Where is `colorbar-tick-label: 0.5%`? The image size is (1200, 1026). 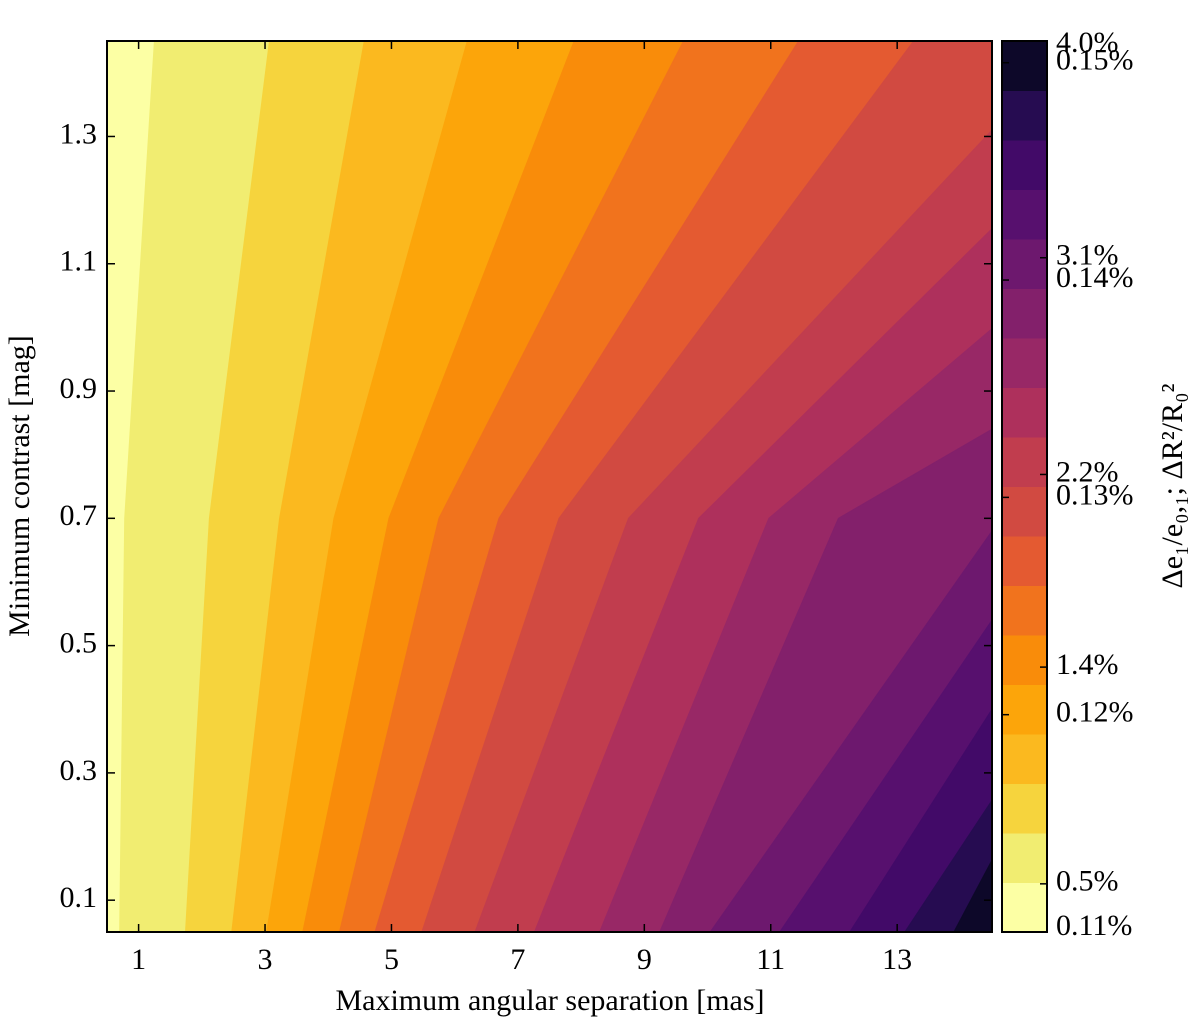 colorbar-tick-label: 0.5% is located at coordinates (1087, 881).